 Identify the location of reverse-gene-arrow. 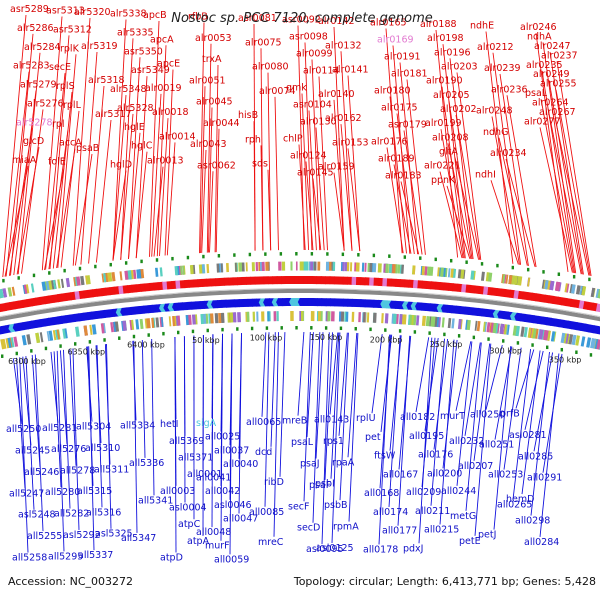
(306, 302).